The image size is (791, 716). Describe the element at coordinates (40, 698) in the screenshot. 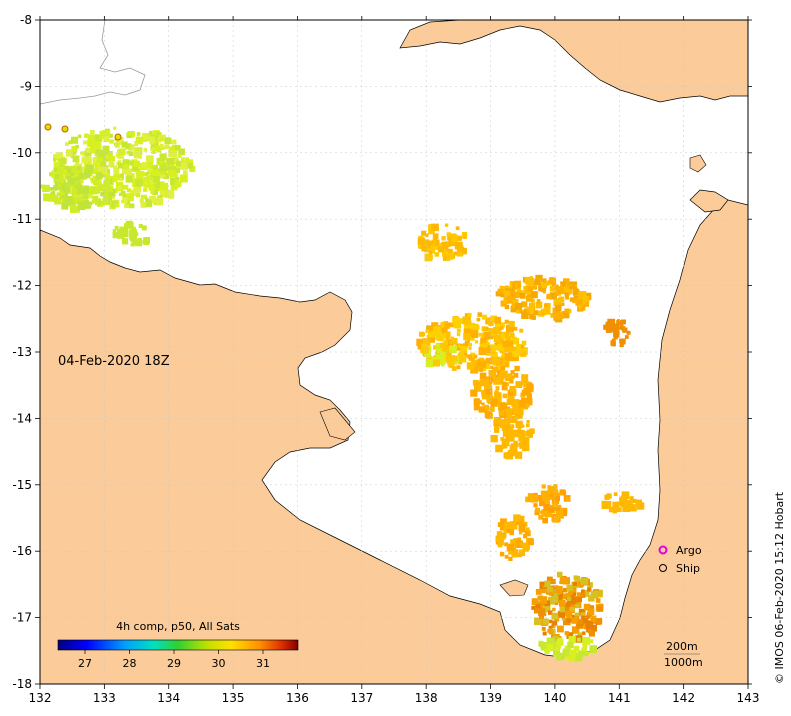

I see `x-tick-label: 132` at that location.